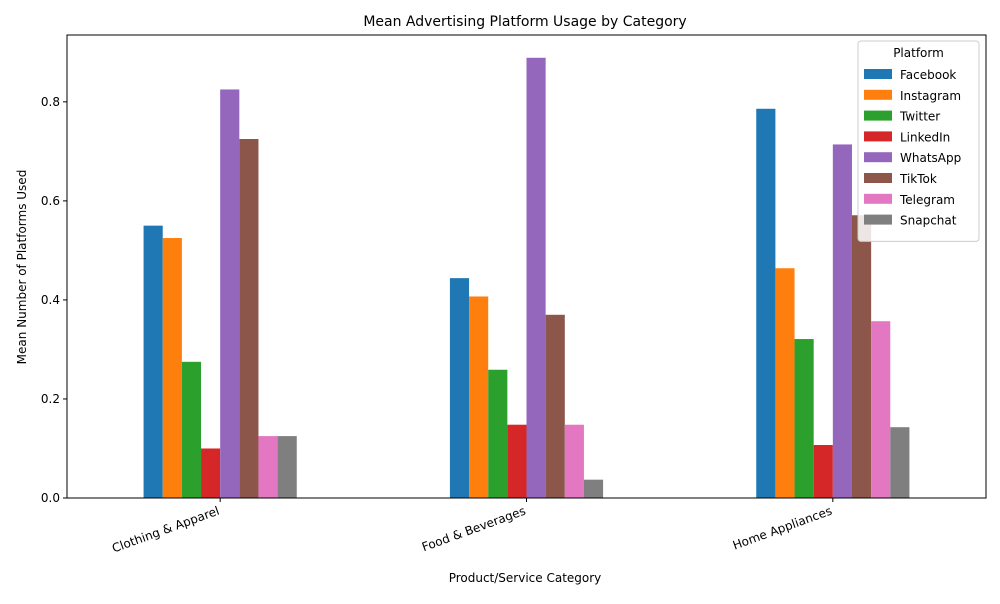  What do you see at coordinates (782, 528) in the screenshot?
I see `x-tick-label: Home Appliances` at bounding box center [782, 528].